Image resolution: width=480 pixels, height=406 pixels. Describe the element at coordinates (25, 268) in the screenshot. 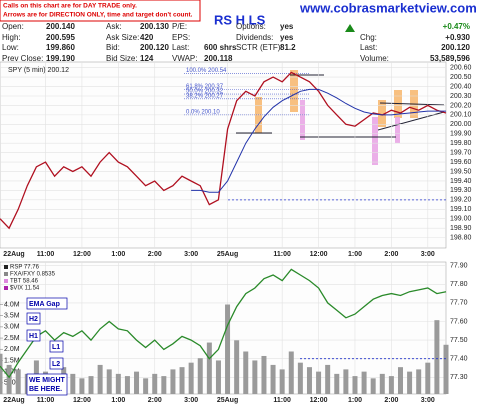

I see `legend-entry: RSP 77.76` at that location.